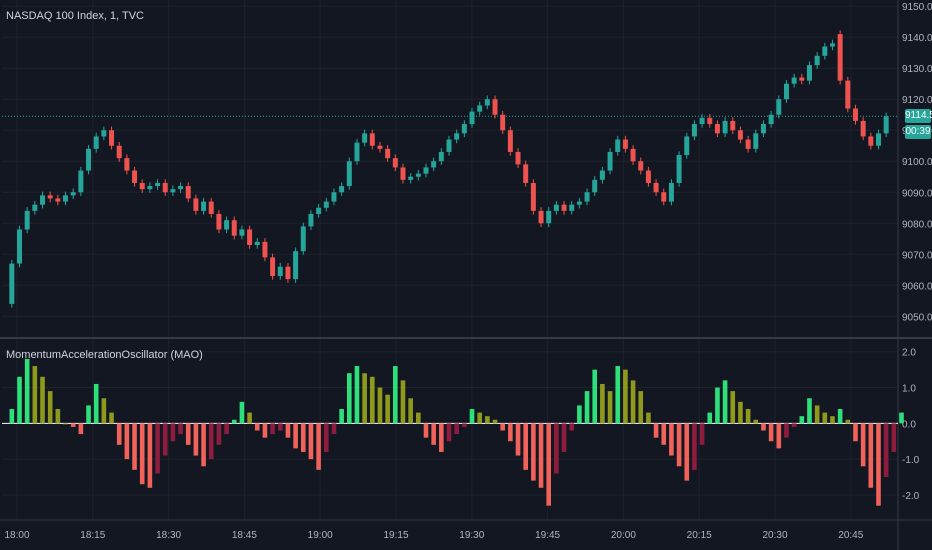 The height and width of the screenshot is (550, 932). What do you see at coordinates (917, 317) in the screenshot?
I see `price-tick-label: 9050.0` at bounding box center [917, 317].